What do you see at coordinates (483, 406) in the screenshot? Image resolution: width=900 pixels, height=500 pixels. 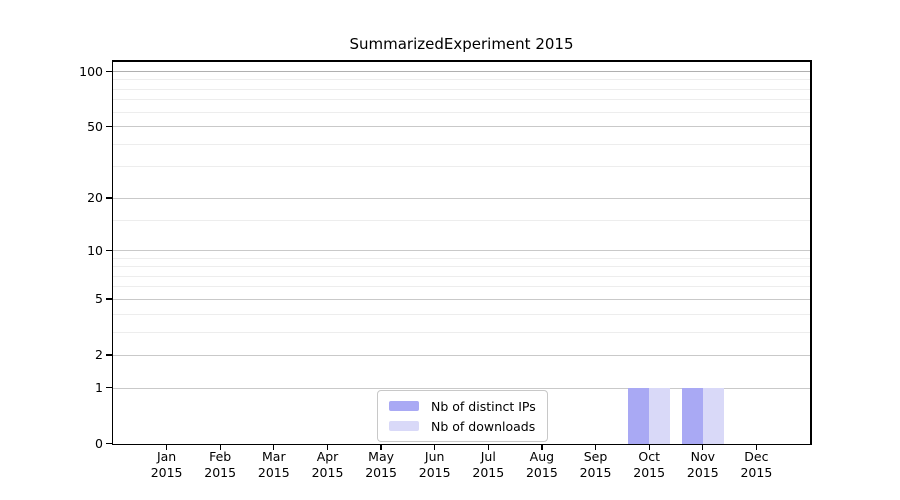 I see `legend-label-distinct-ips: Nb of distinct IPs` at bounding box center [483, 406].